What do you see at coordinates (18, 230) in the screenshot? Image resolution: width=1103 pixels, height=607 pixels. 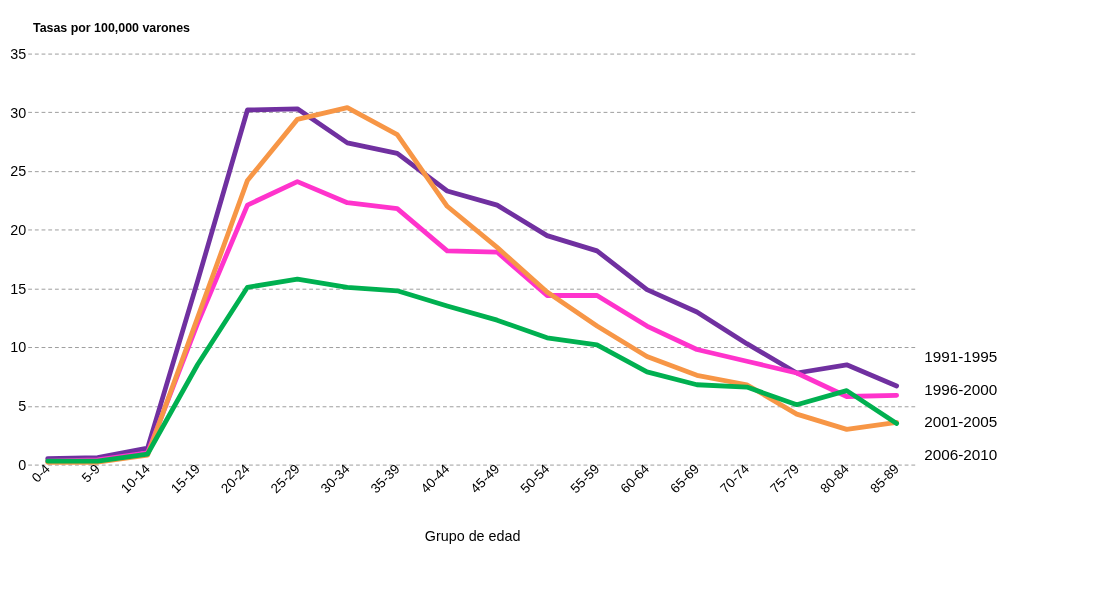 I see `y-tick-label: 20` at bounding box center [18, 230].